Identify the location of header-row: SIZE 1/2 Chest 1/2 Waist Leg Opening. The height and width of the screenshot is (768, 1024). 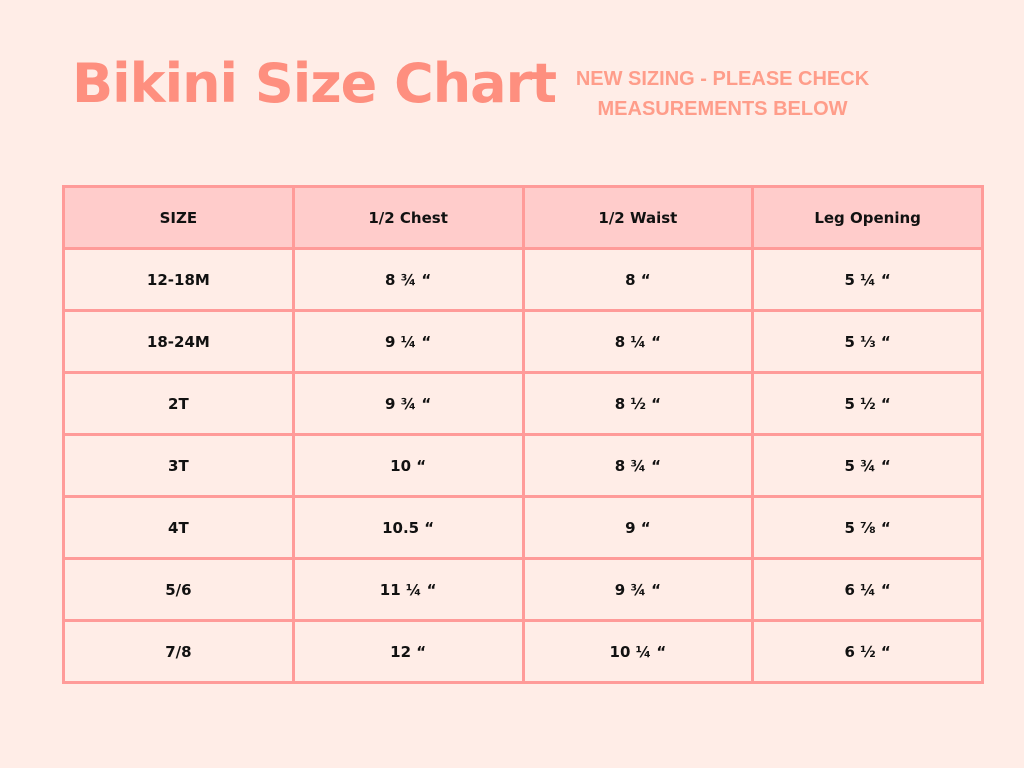
(523, 217).